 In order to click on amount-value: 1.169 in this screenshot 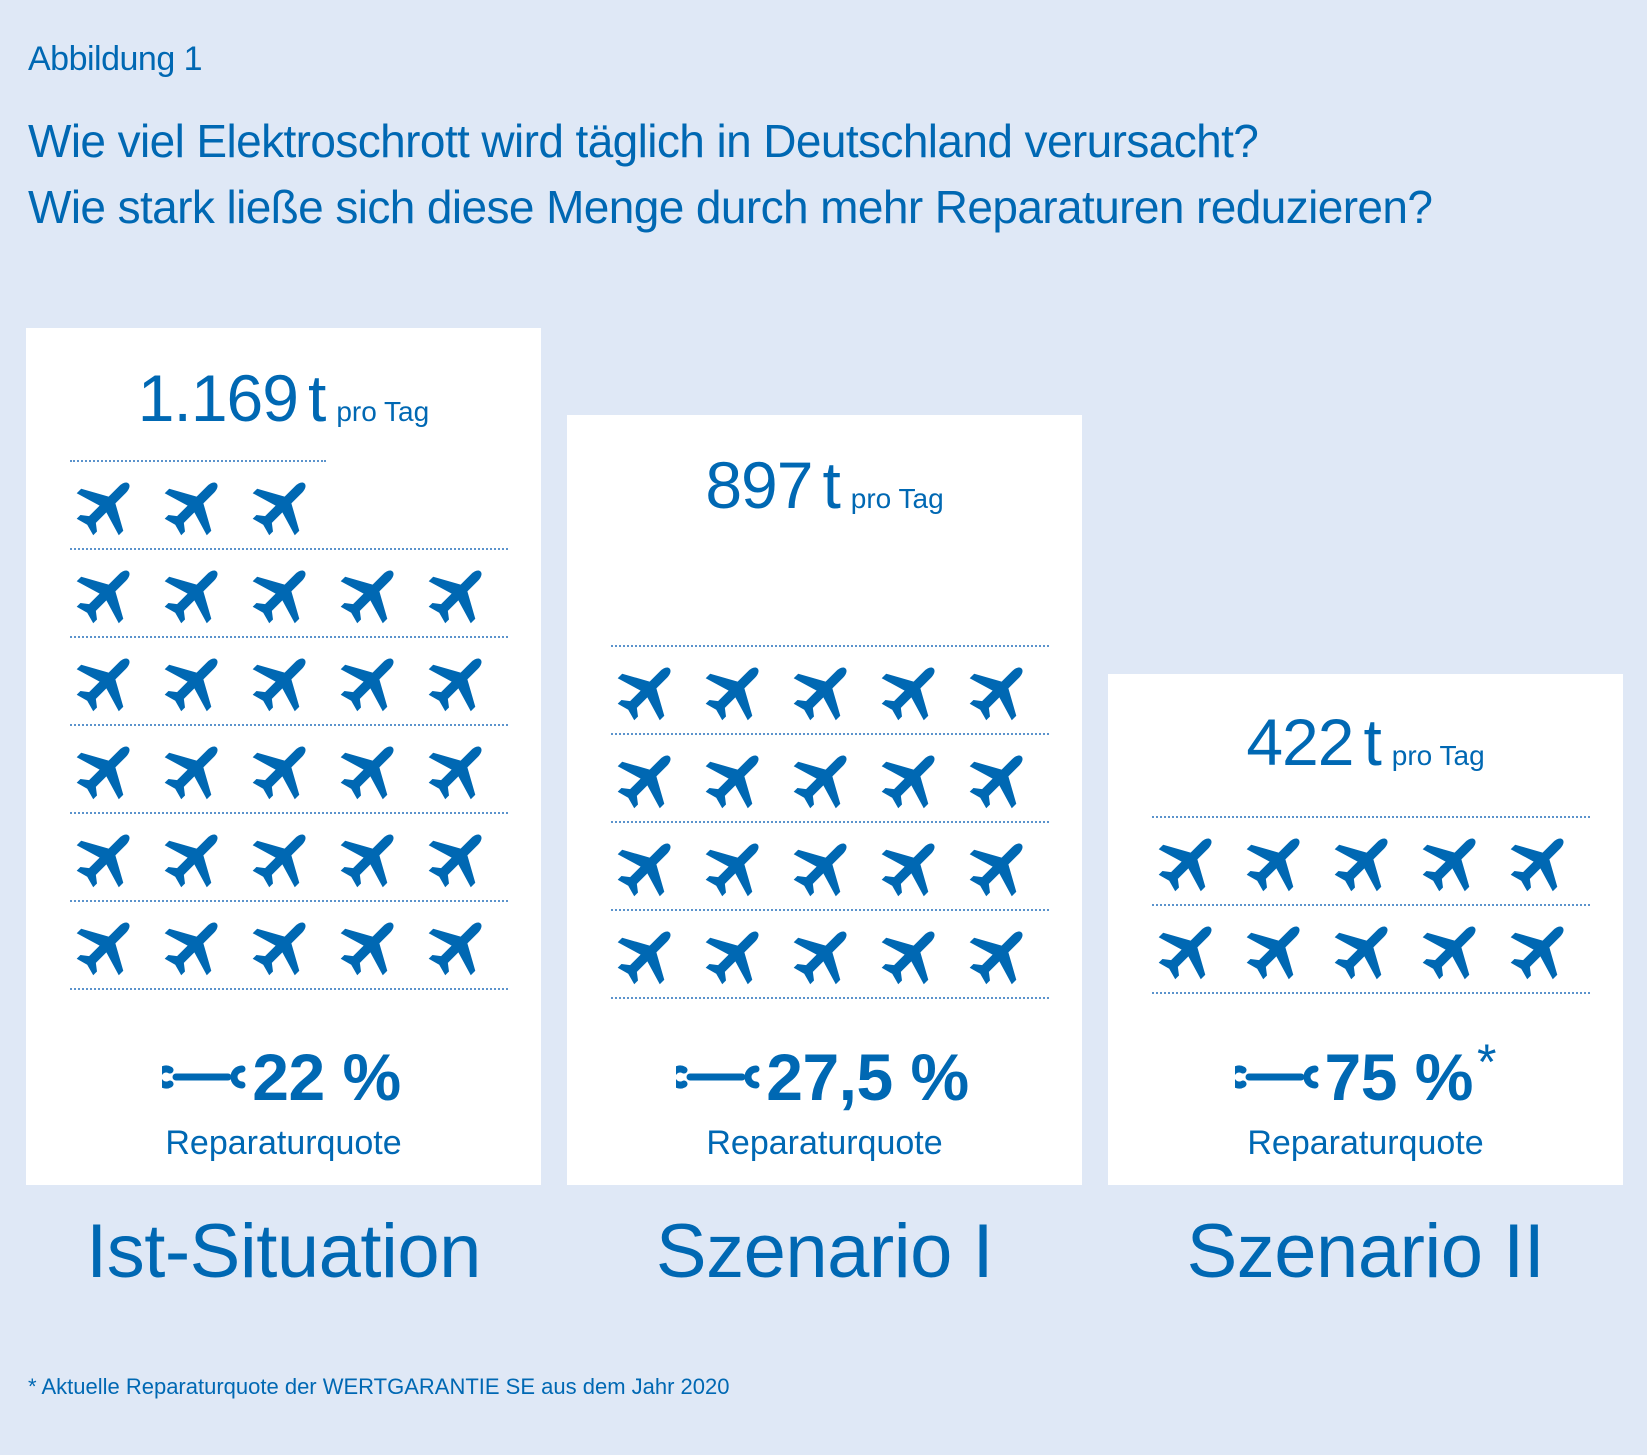, I will do `click(218, 398)`.